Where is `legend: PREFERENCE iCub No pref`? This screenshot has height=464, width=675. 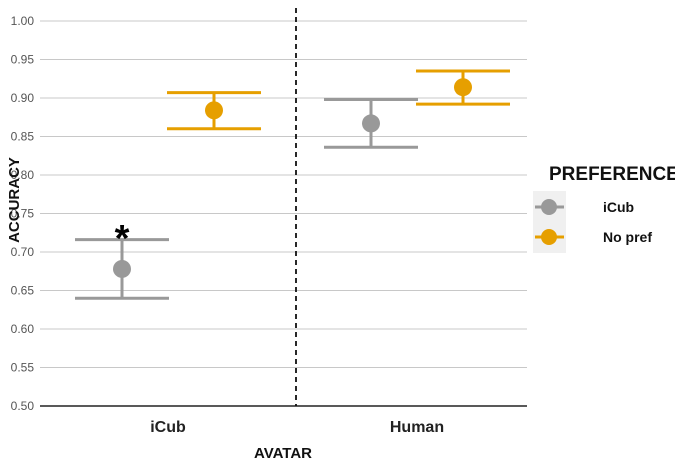
legend: PREFERENCE iCub No pref is located at coordinates (604, 208).